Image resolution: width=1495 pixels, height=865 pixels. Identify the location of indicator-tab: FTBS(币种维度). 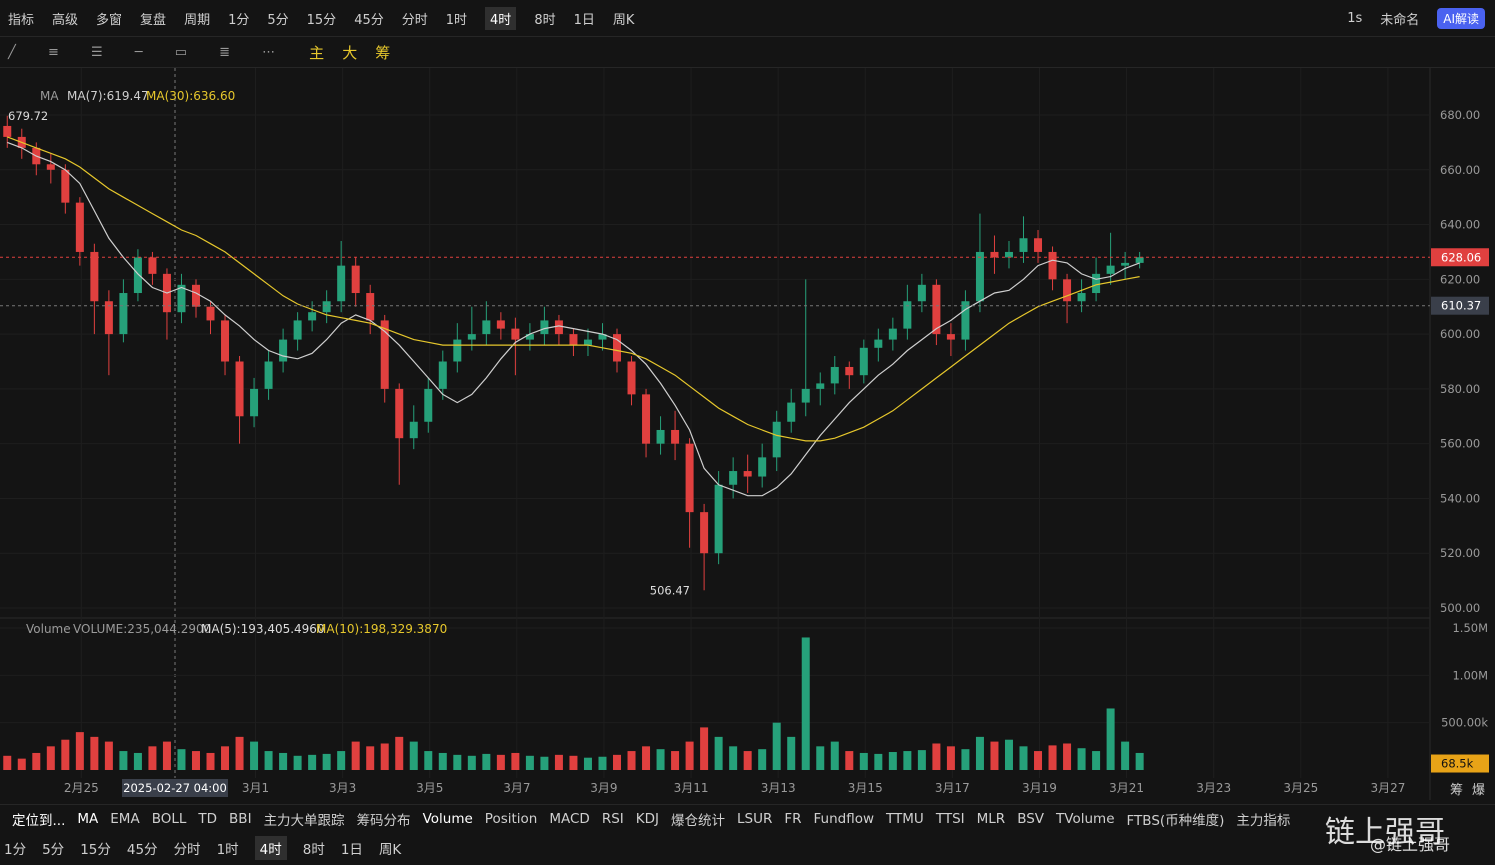
(1175, 821).